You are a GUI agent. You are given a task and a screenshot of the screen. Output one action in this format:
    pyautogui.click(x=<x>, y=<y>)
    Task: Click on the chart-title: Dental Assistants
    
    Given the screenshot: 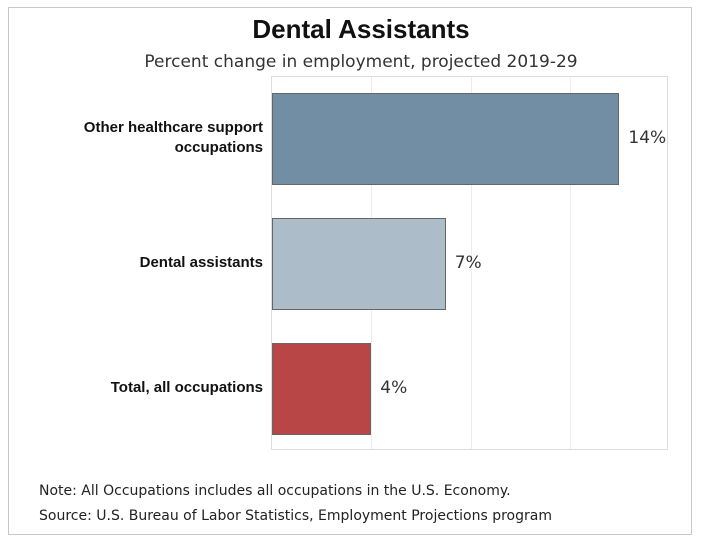 What is the action you would take?
    pyautogui.click(x=361, y=29)
    